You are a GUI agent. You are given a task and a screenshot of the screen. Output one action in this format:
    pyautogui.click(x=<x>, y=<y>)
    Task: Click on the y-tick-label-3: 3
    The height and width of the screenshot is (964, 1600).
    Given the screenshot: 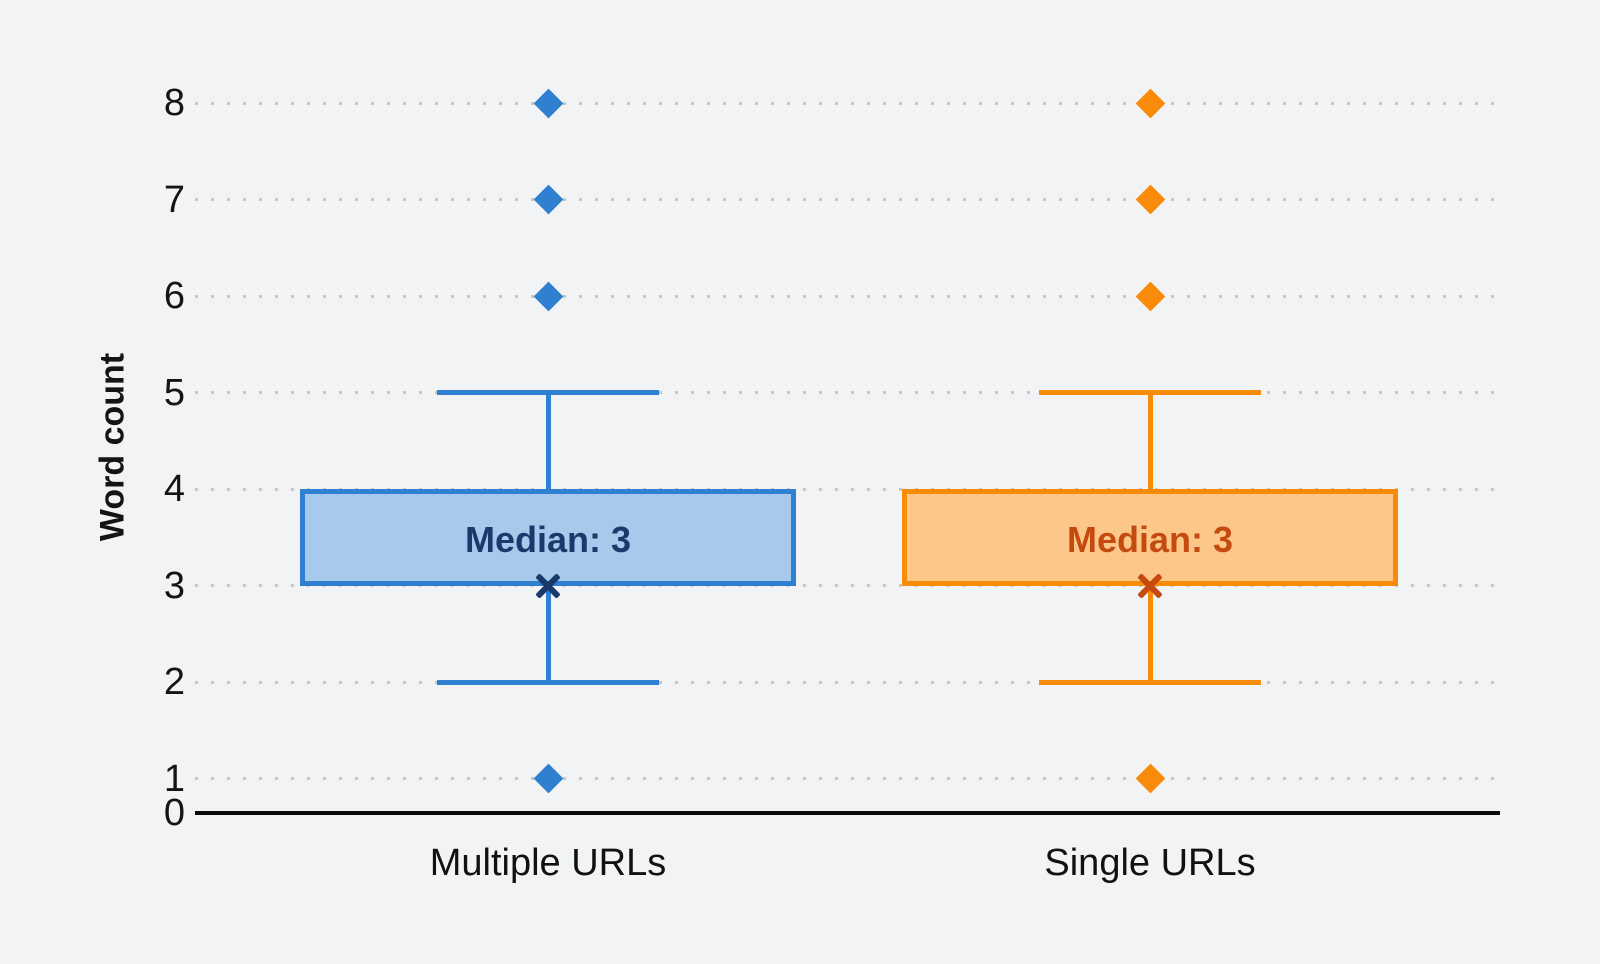 What is the action you would take?
    pyautogui.click(x=174, y=585)
    